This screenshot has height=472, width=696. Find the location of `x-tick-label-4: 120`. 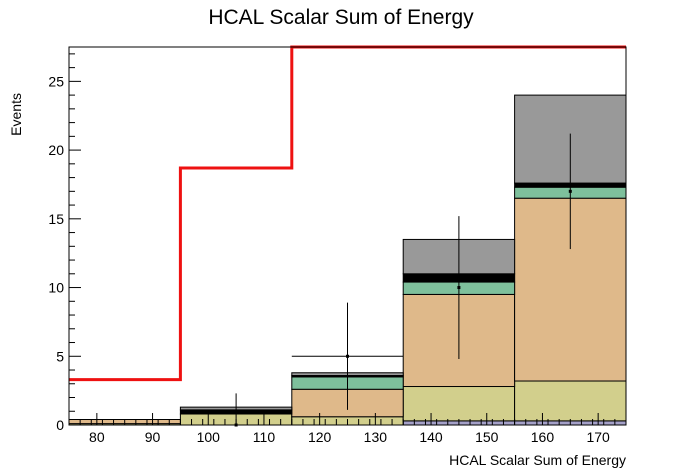

x-tick-label-4: 120 is located at coordinates (320, 437).